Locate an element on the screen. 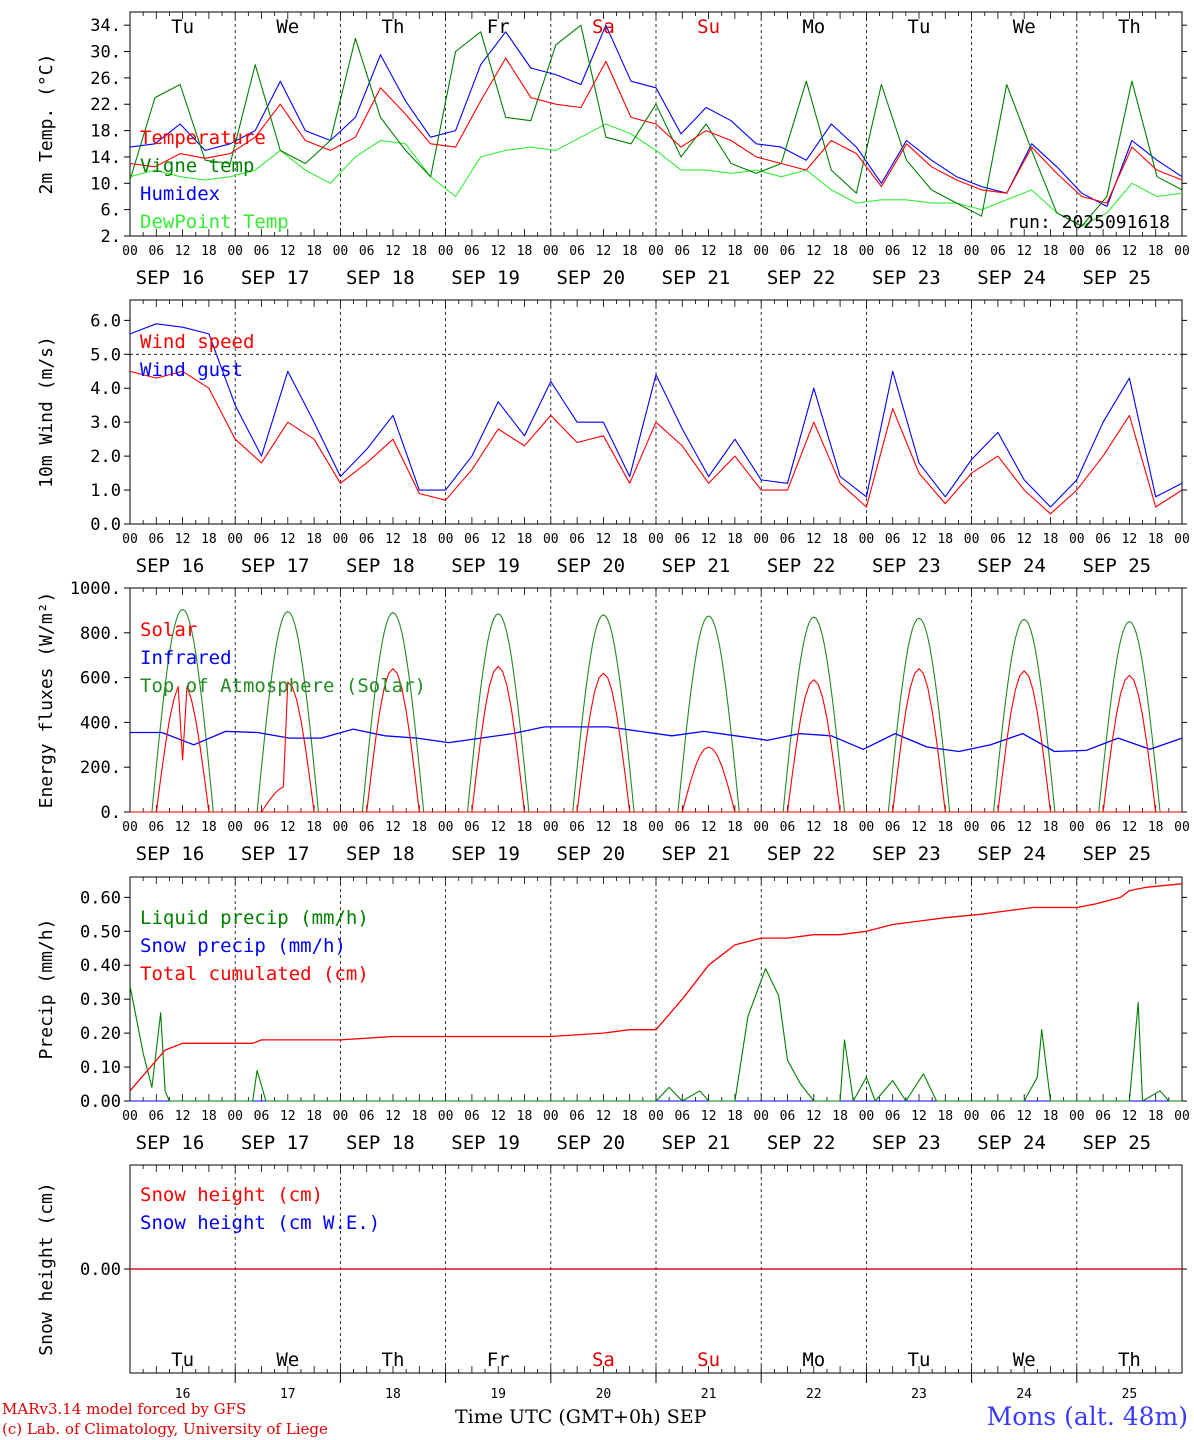 Image resolution: width=1194 pixels, height=1440 pixels. y-tick-label: 0.60 is located at coordinates (100, 898).